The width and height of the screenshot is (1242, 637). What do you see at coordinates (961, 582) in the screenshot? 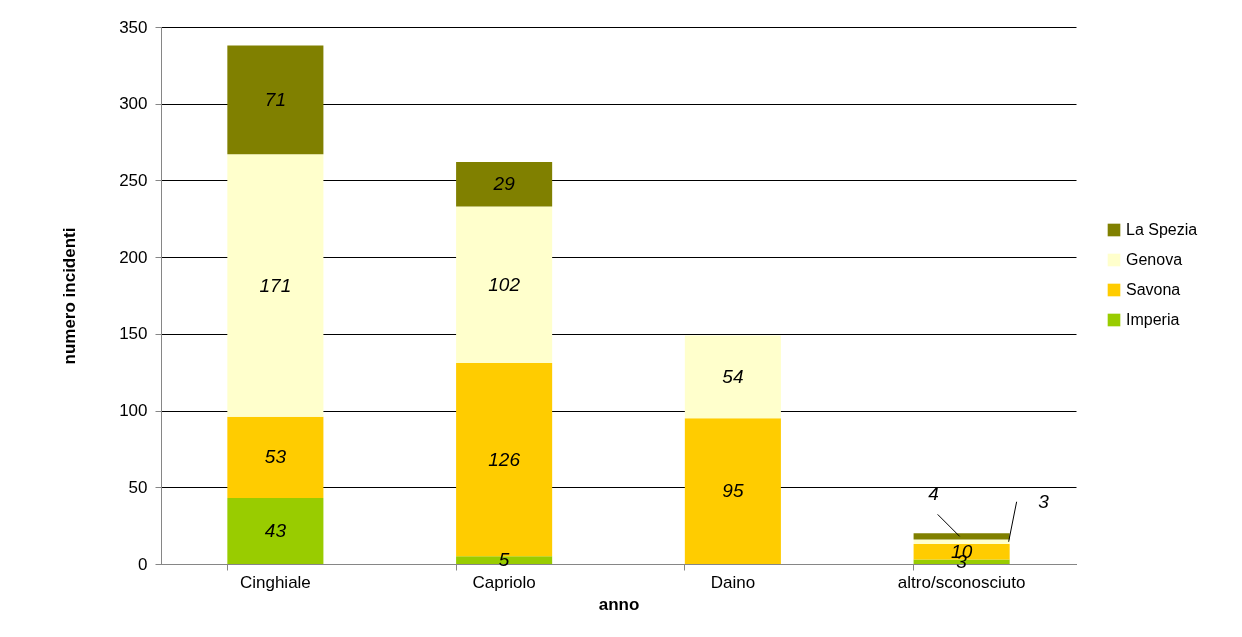
I see `x-tick-label: altro/sconosciuto` at bounding box center [961, 582].